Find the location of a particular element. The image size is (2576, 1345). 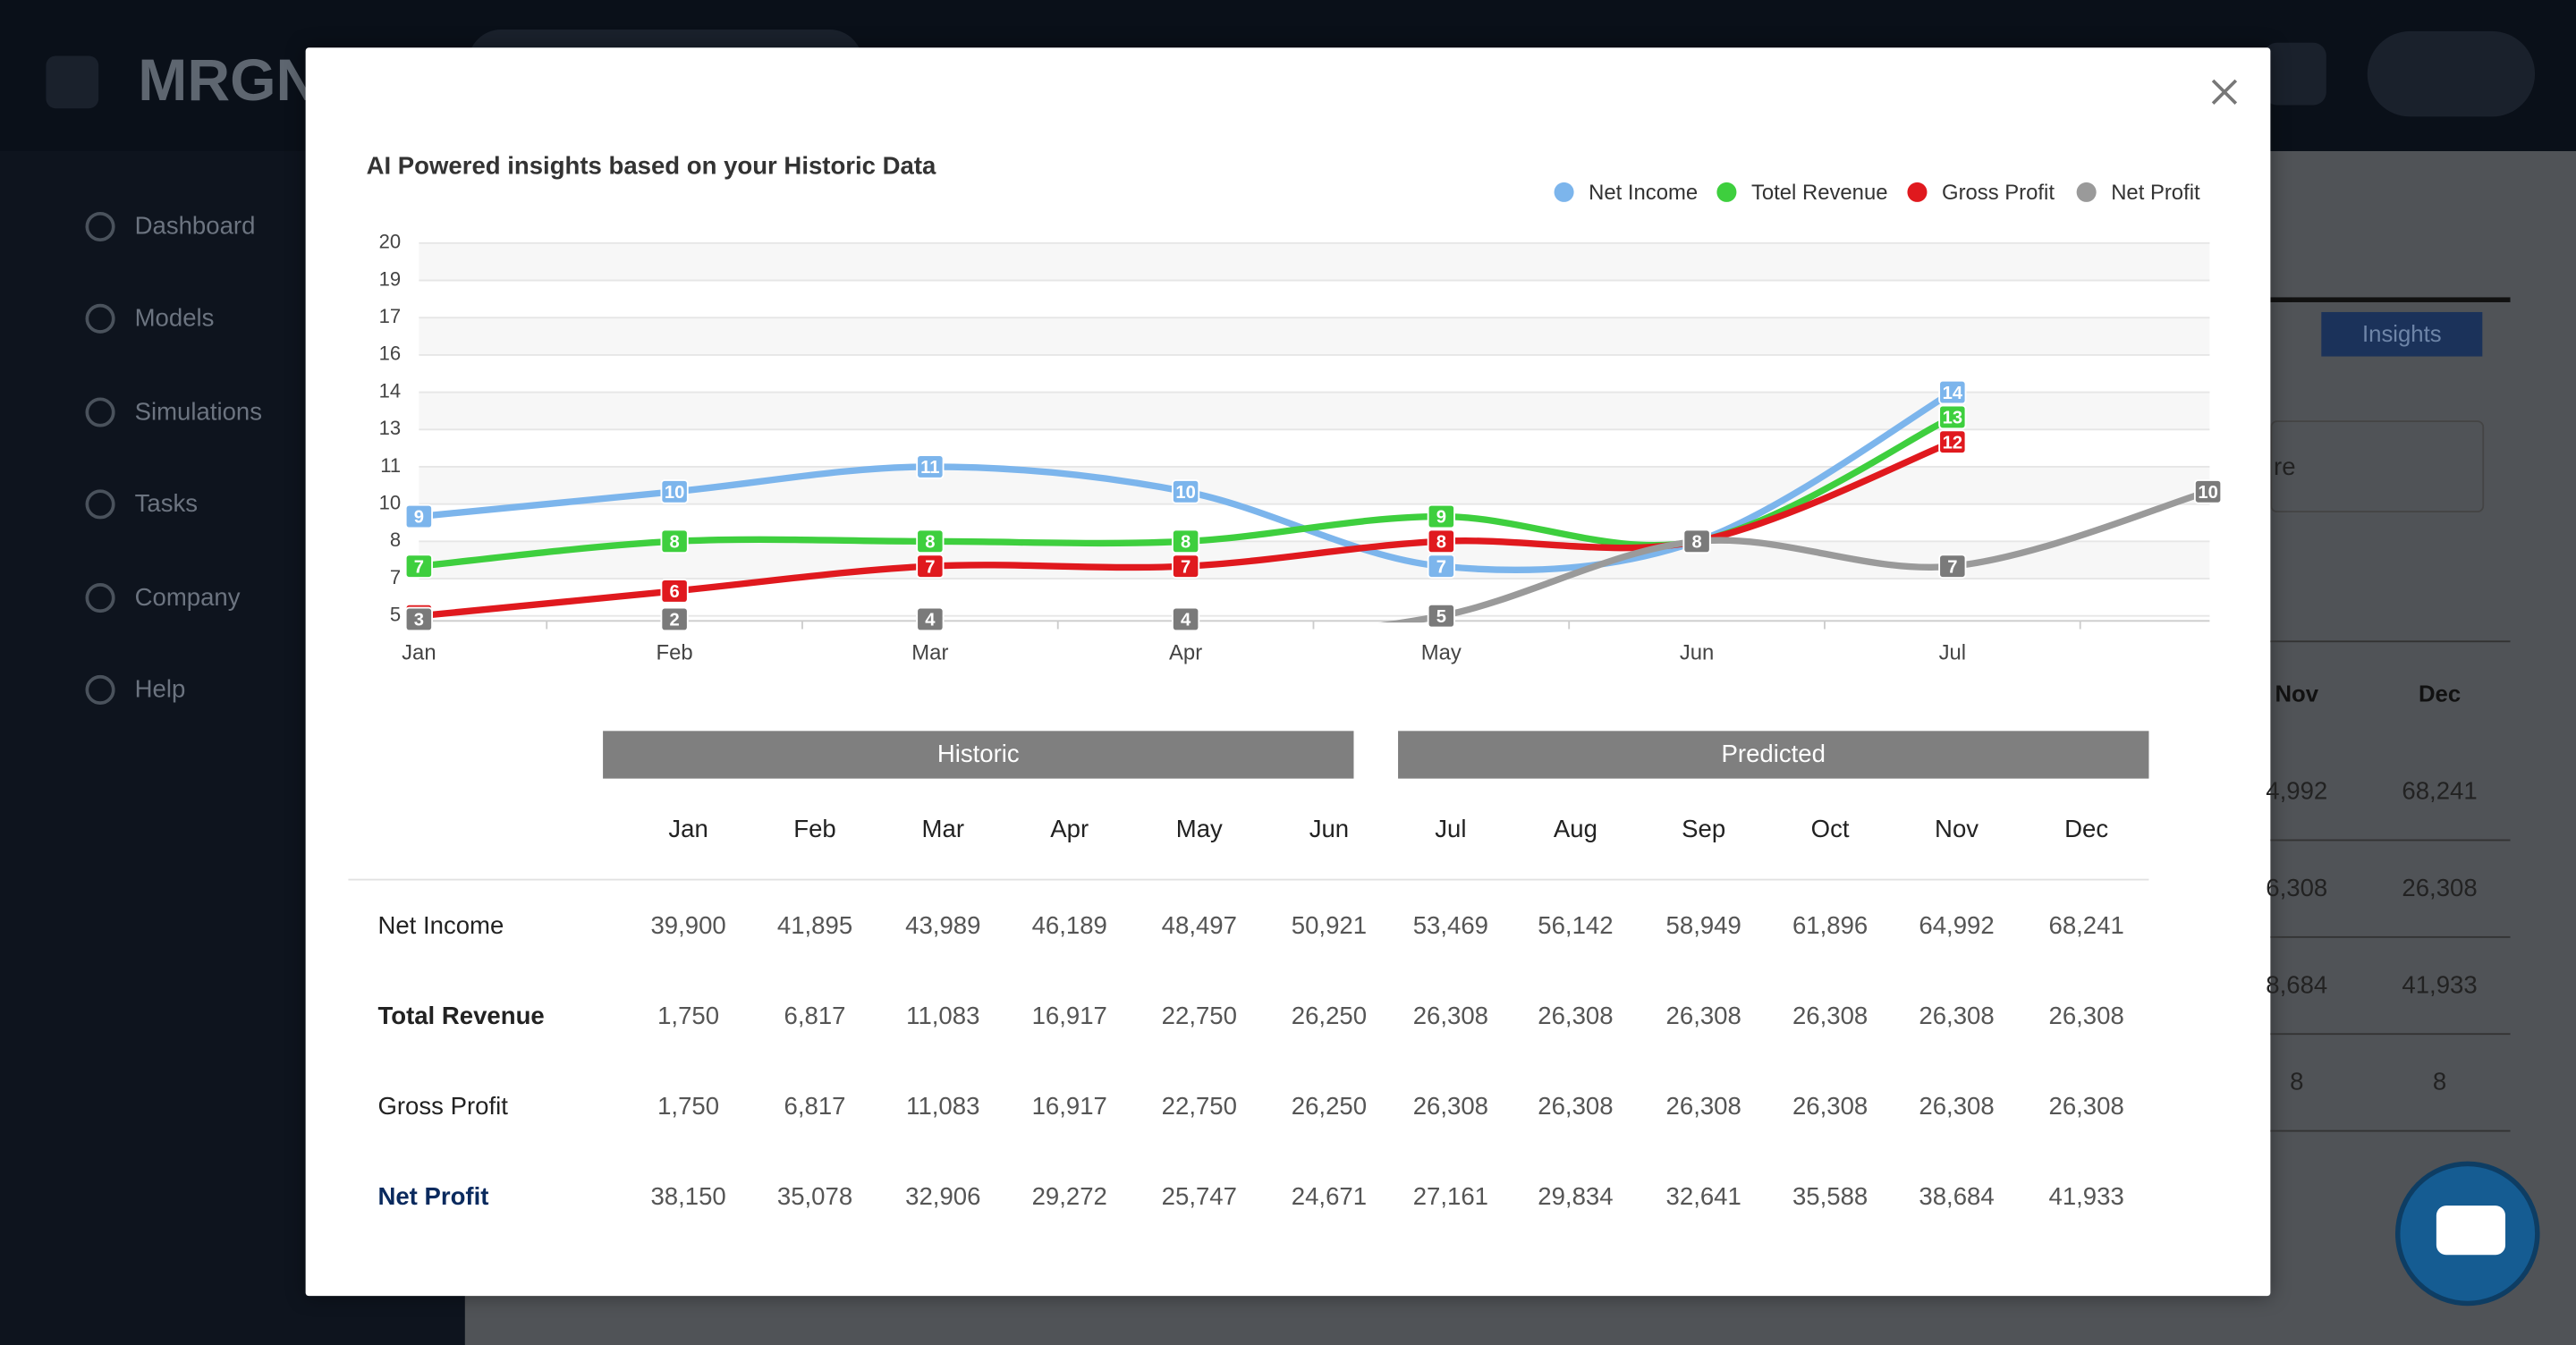

table-cell: 32,641 is located at coordinates (1703, 1197).